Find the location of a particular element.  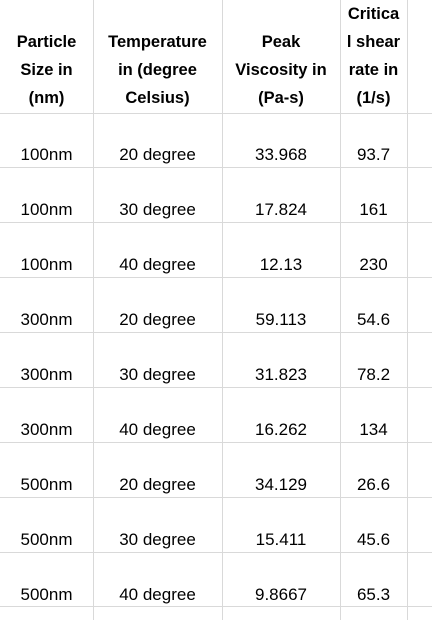

cell-critical-shear-rate: 93.7 is located at coordinates (373, 154).